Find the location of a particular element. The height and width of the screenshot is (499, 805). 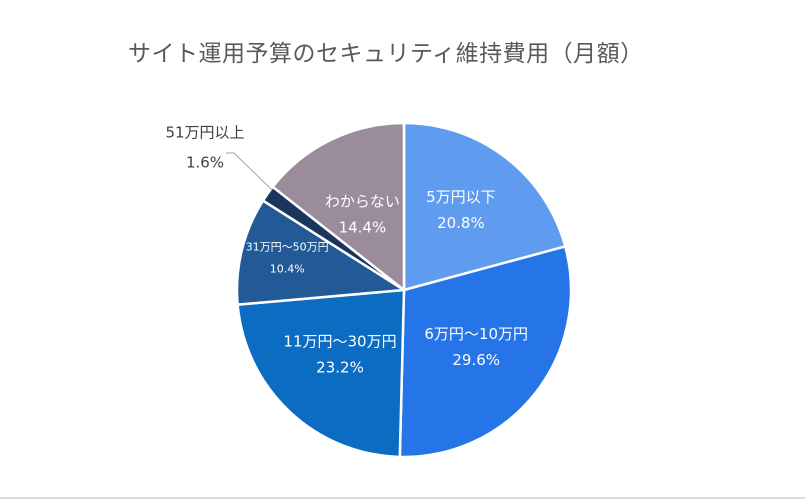

chart-title: サイト運用予算のセキュリティ維持費用（月額） is located at coordinates (386, 54).